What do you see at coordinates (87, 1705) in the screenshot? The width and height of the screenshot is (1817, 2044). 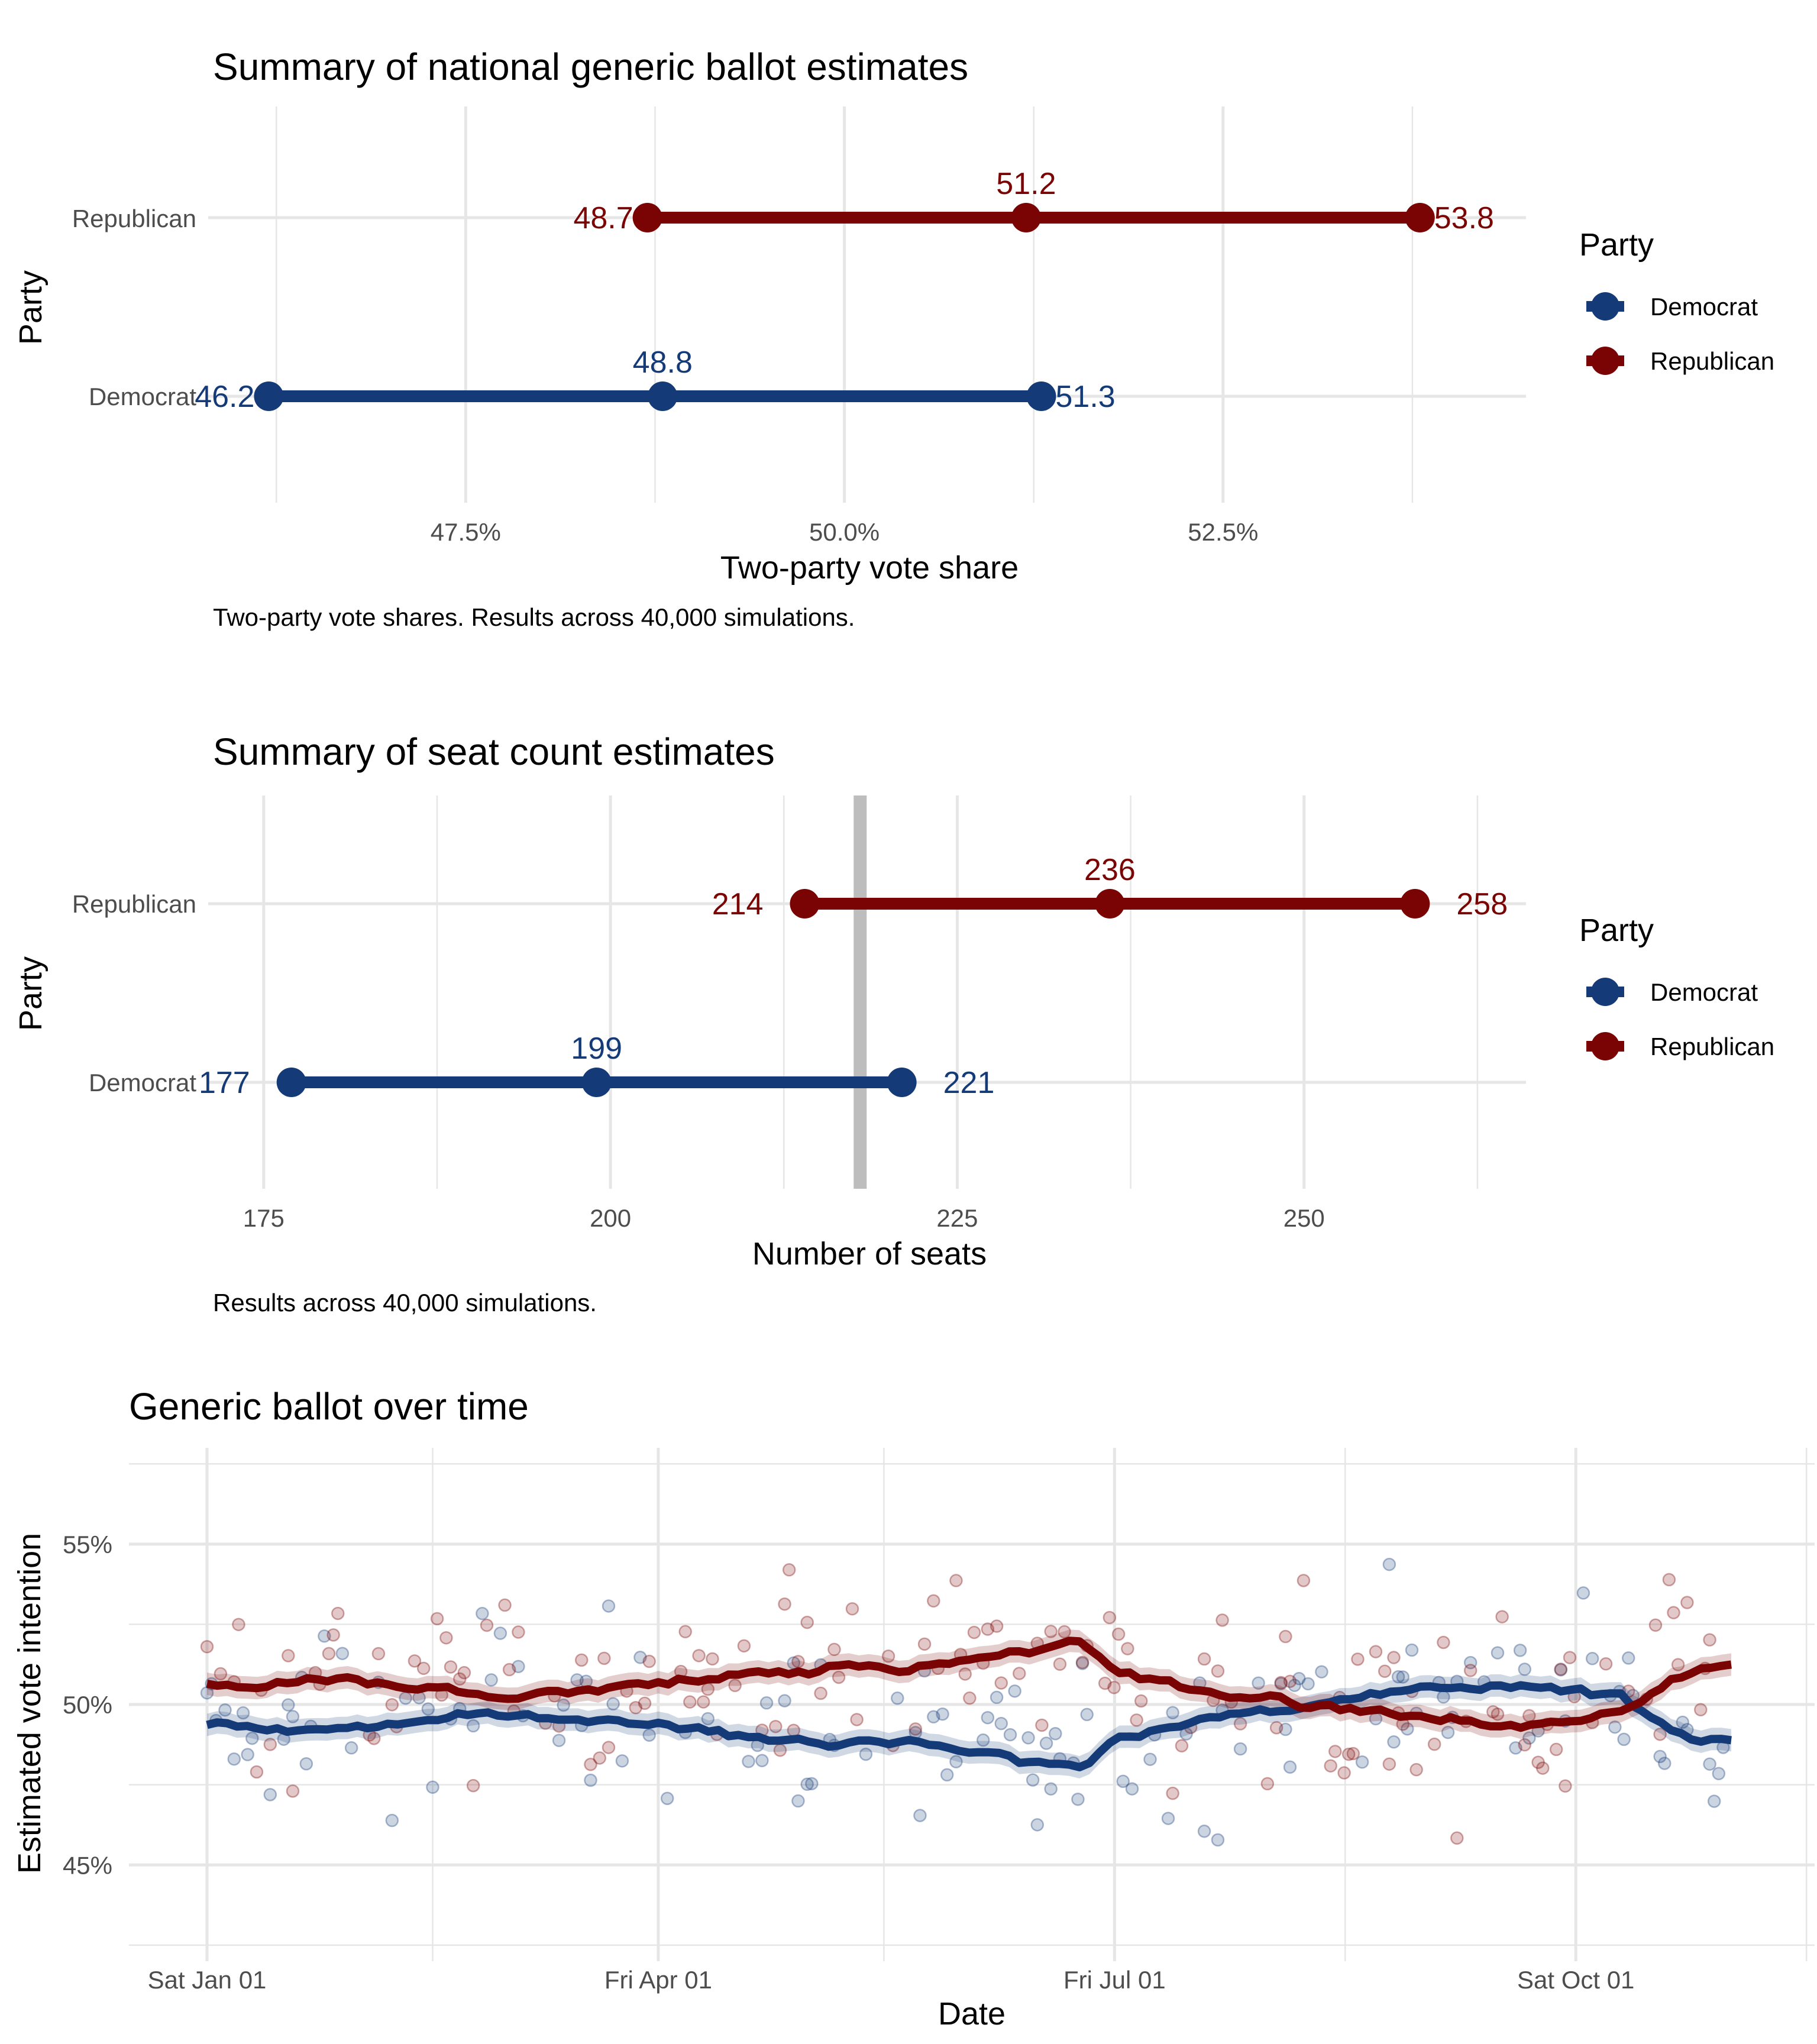 I see `p3-ytick-label: 50%` at bounding box center [87, 1705].